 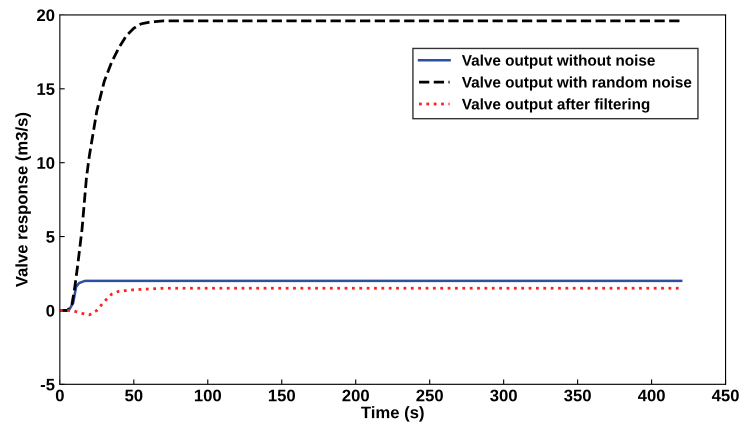 What do you see at coordinates (207, 396) in the screenshot?
I see `x-tick-label: 100` at bounding box center [207, 396].